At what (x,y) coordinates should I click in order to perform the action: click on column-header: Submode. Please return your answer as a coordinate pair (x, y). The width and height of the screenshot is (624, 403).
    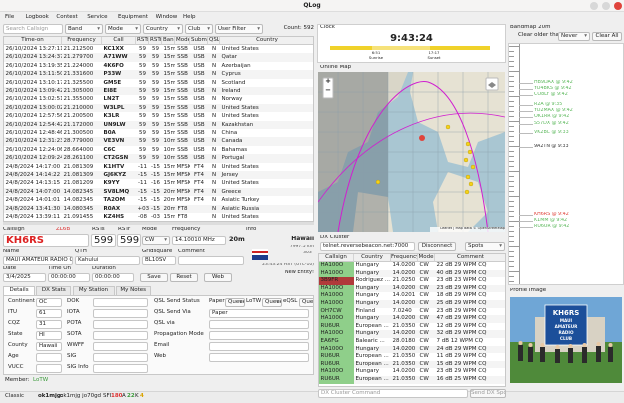
    Looking at the image, I should click on (199, 41).